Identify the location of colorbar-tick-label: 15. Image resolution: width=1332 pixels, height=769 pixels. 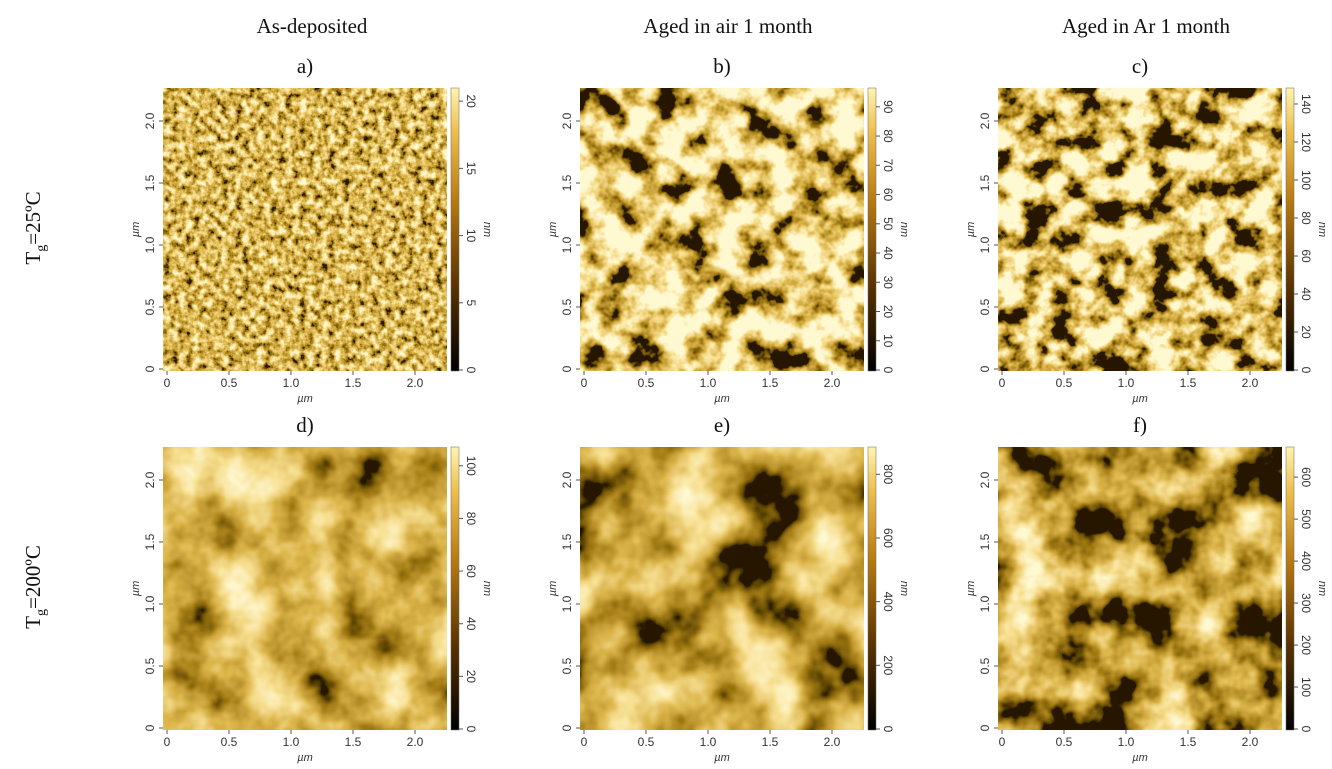
(471, 169).